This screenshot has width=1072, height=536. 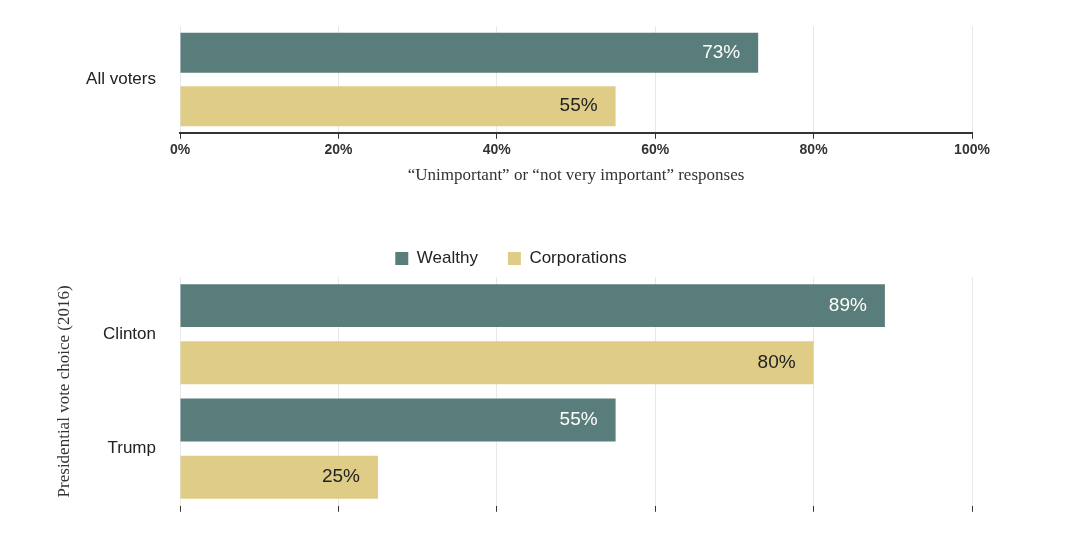 I want to click on x-tick-label: 60%, so click(x=655, y=149).